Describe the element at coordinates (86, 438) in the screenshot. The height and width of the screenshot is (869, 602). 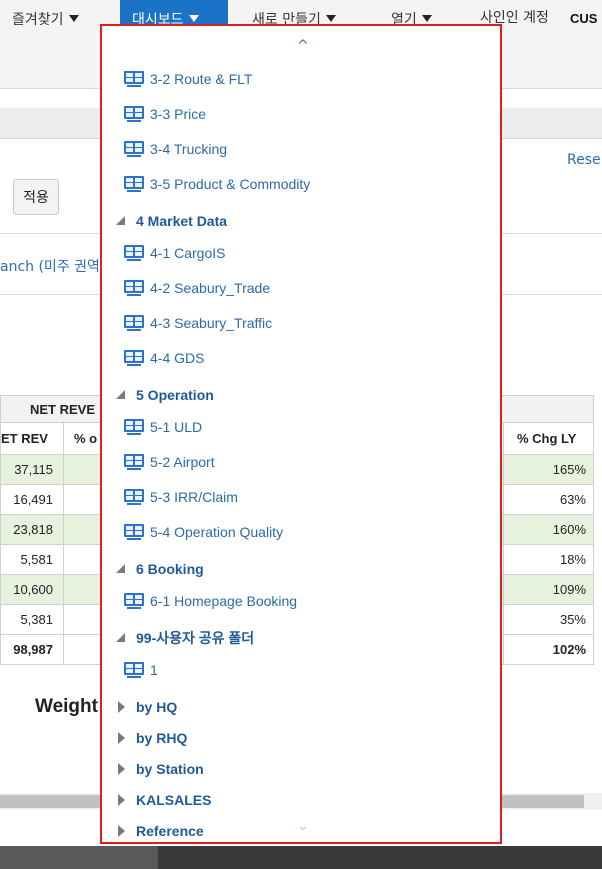
I see `col-pct: % o` at that location.